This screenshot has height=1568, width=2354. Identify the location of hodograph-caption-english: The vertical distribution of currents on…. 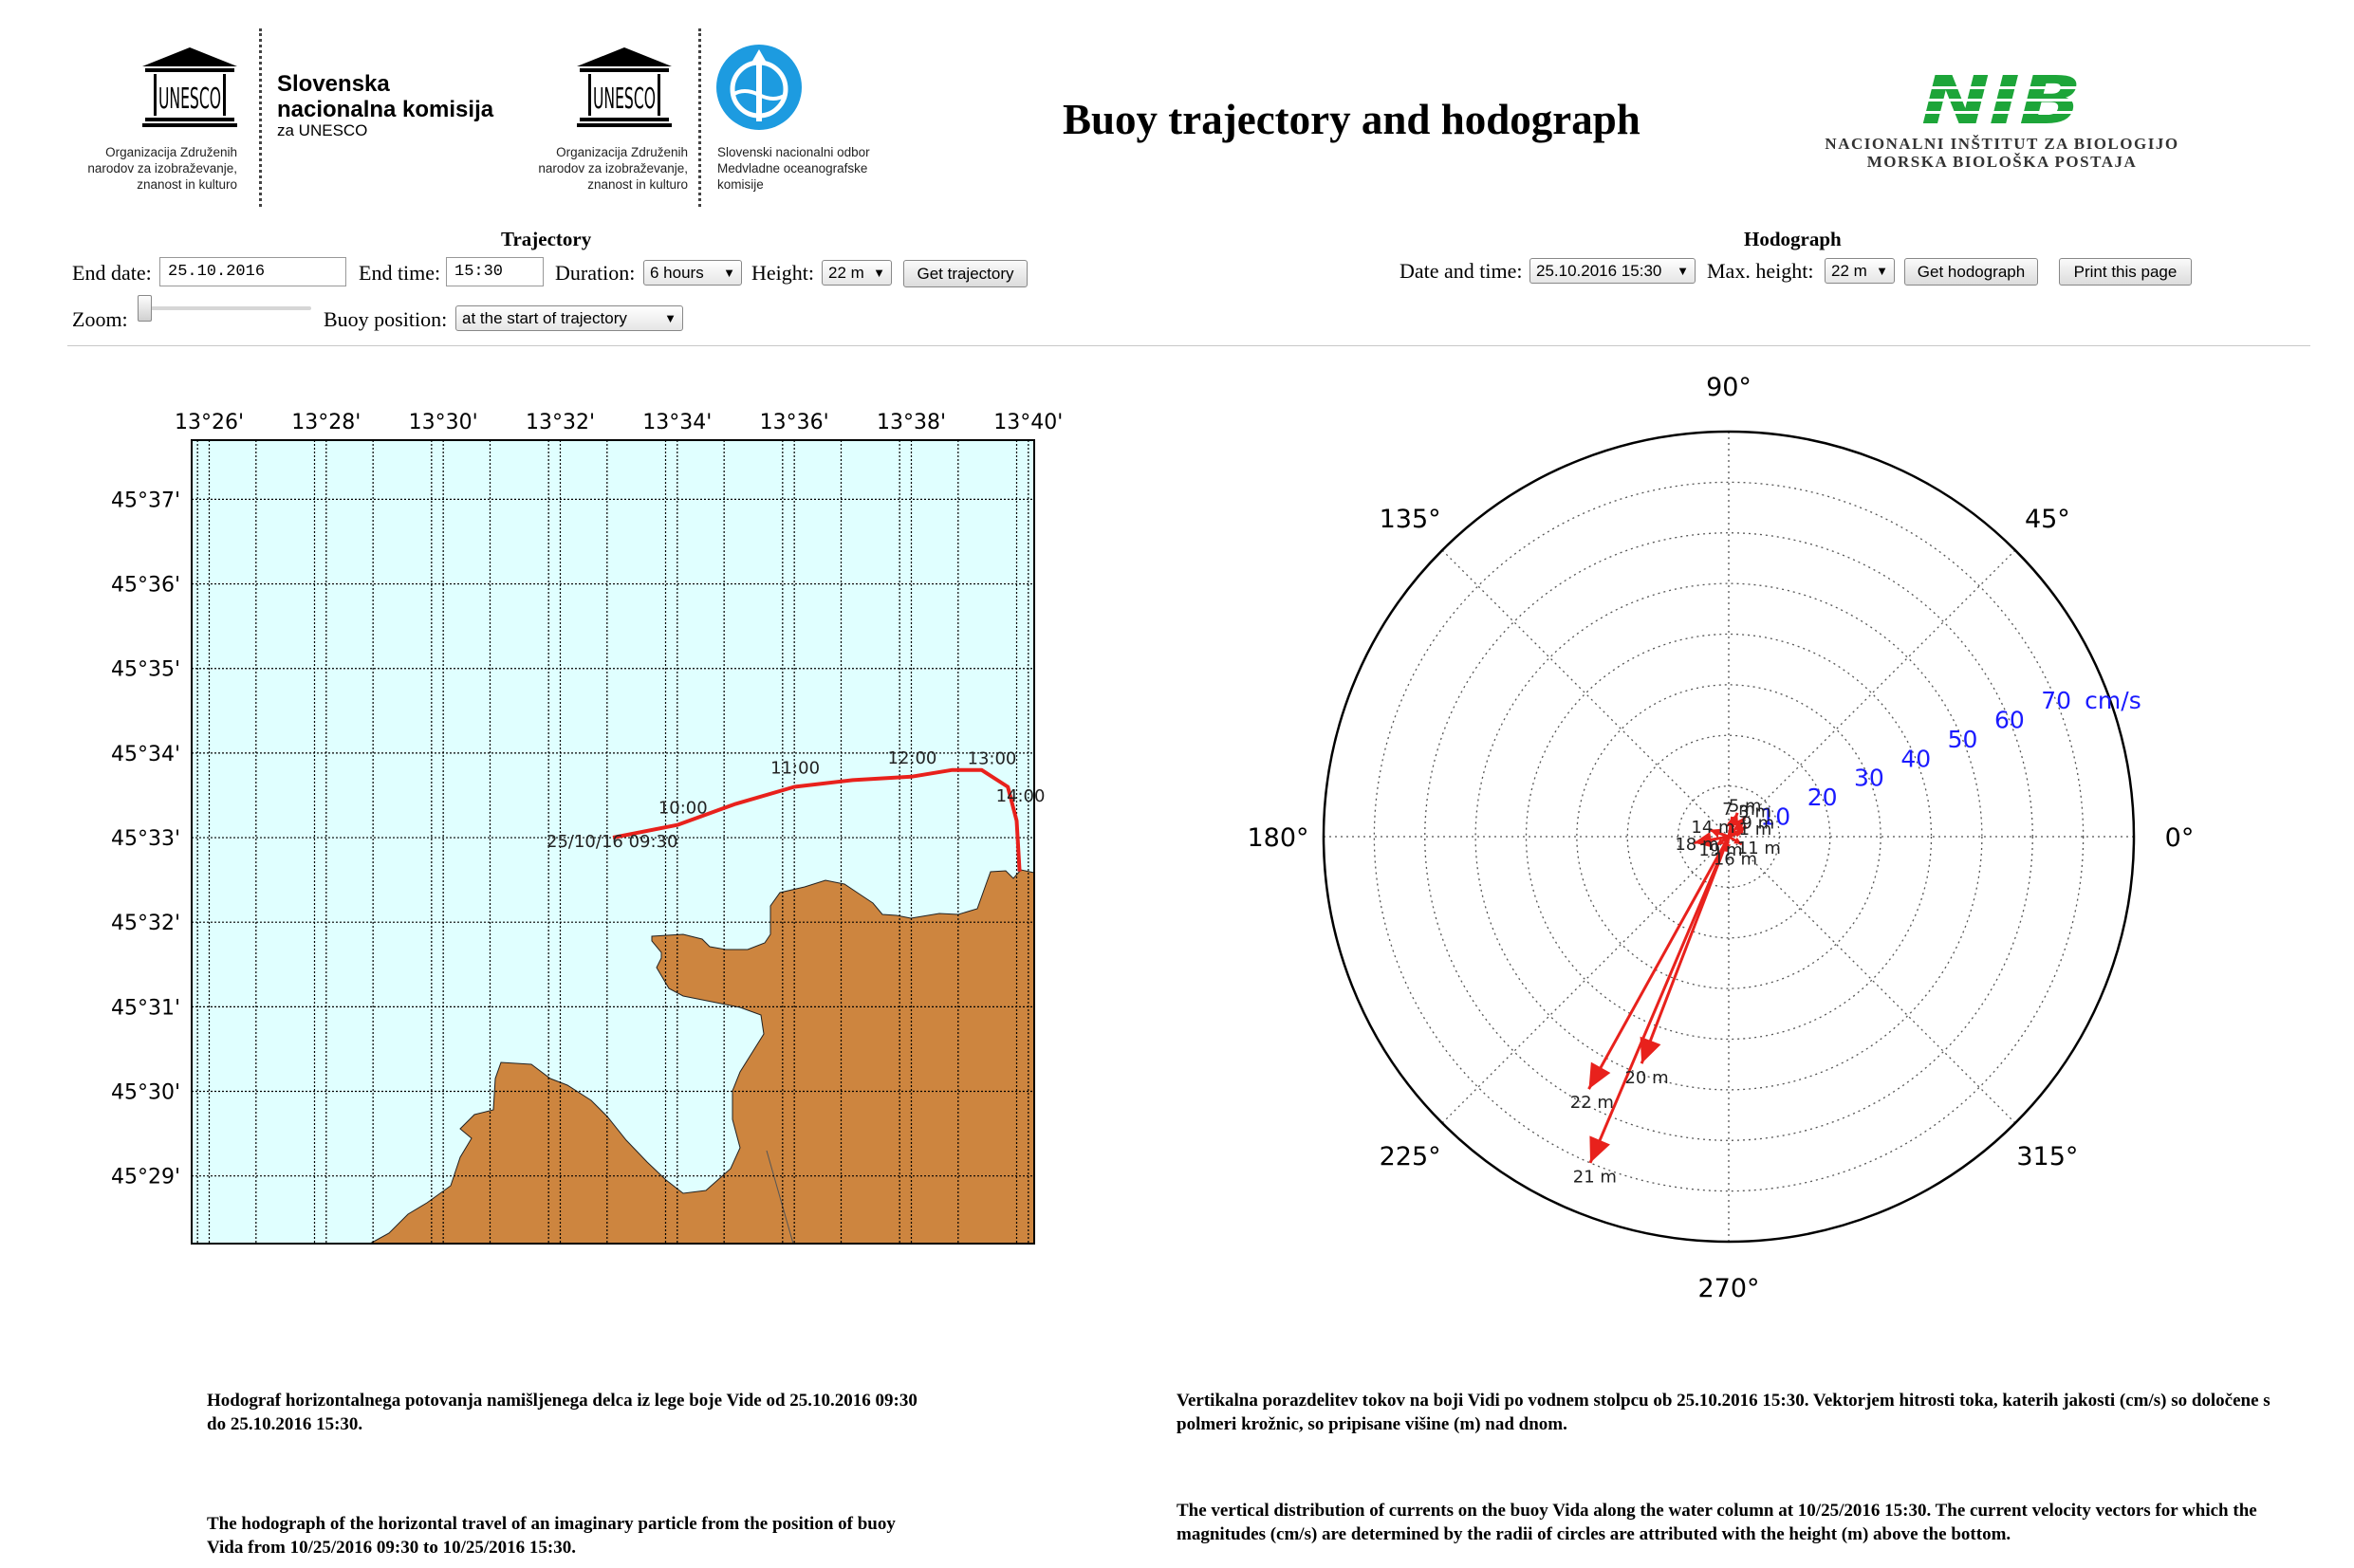
(1717, 1523).